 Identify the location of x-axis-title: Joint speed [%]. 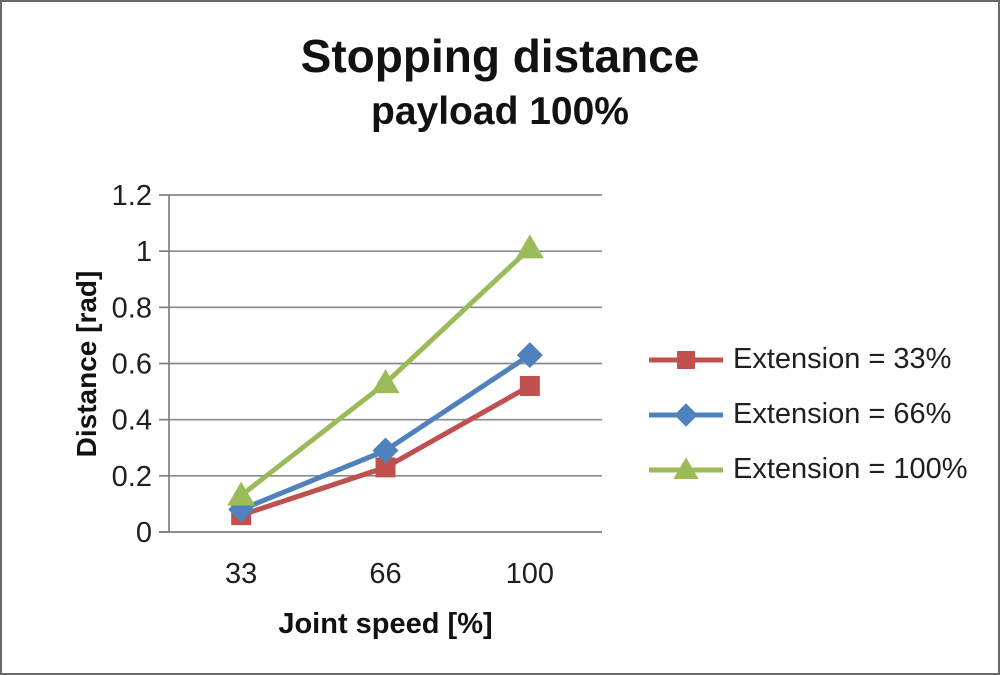
(385, 624).